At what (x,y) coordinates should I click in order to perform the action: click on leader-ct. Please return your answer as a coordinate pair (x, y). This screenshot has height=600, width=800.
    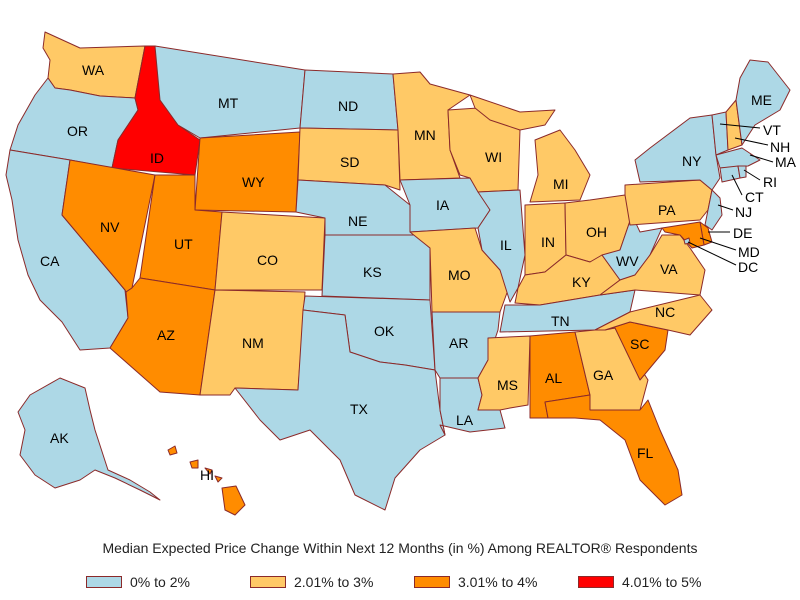
    Looking at the image, I should click on (737, 185).